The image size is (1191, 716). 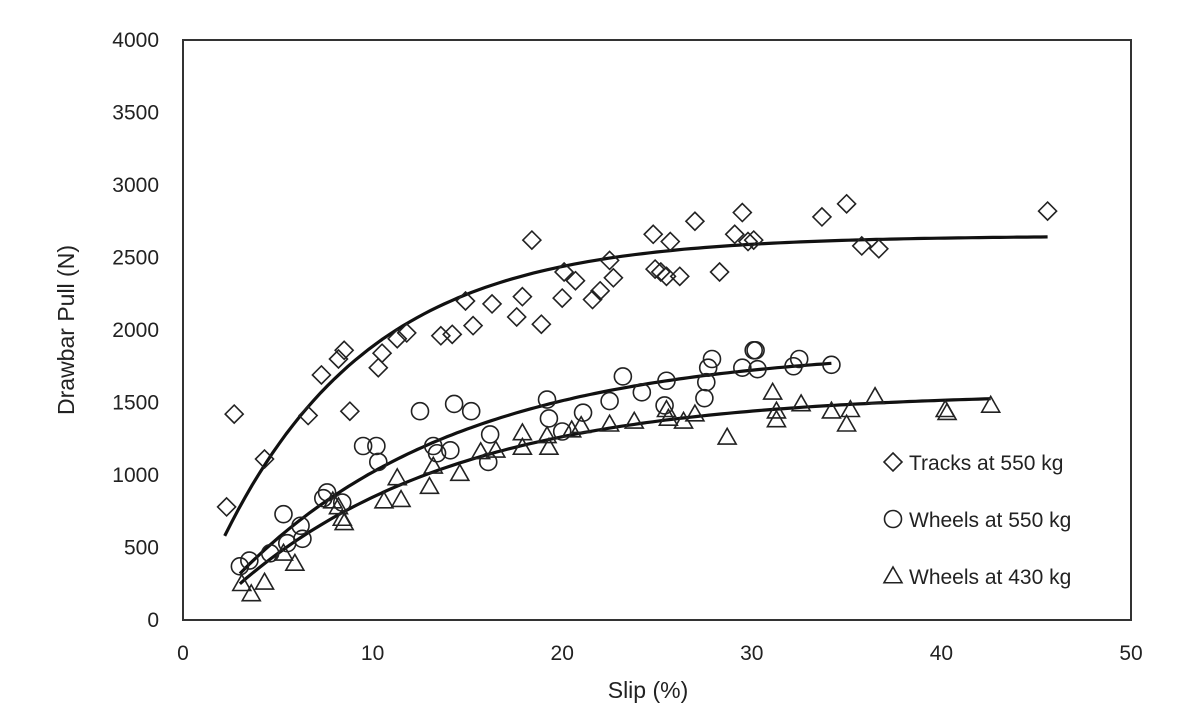 What do you see at coordinates (990, 577) in the screenshot?
I see `legend-label: Wheels at 430 kg` at bounding box center [990, 577].